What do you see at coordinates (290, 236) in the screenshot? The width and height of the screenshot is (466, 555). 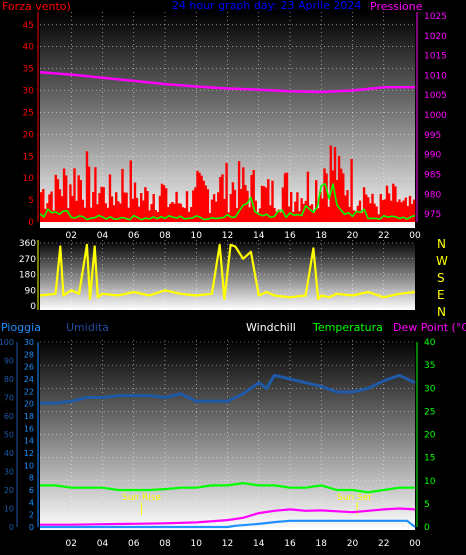 I see `x-tick-16: 16` at bounding box center [290, 236].